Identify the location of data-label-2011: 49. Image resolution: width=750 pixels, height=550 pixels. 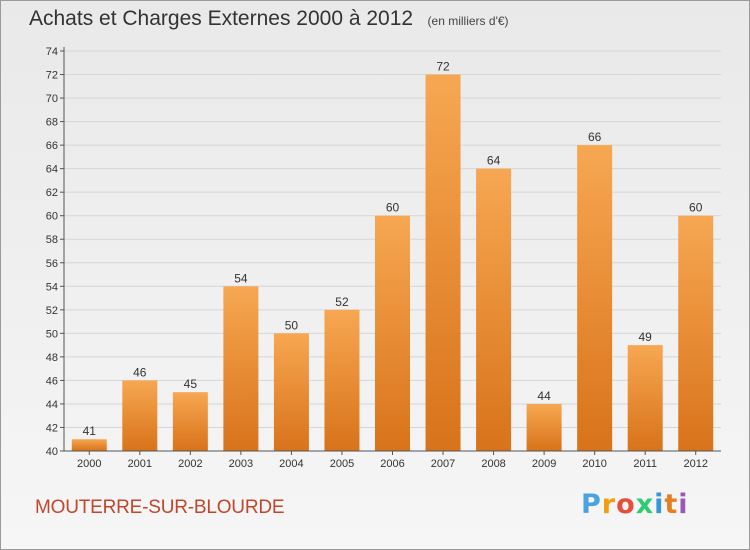
(646, 337).